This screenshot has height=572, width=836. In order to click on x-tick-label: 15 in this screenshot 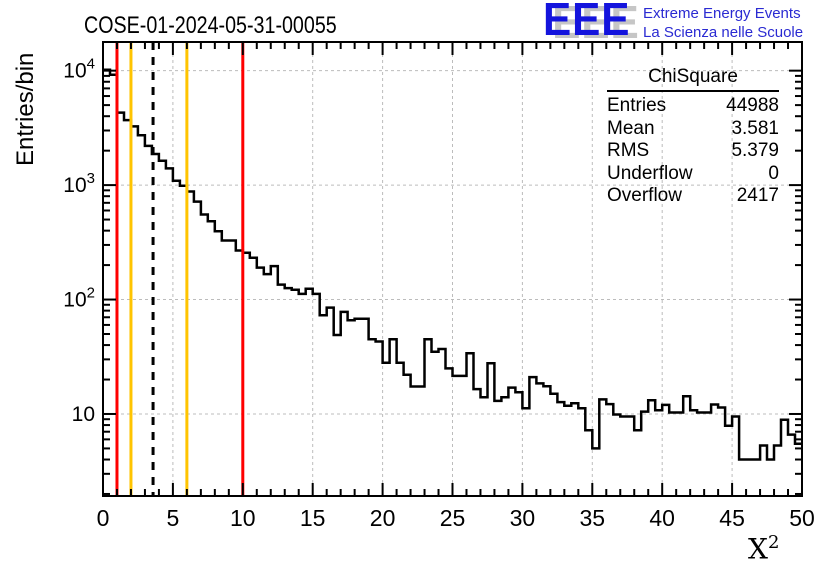, I will do `click(313, 518)`.